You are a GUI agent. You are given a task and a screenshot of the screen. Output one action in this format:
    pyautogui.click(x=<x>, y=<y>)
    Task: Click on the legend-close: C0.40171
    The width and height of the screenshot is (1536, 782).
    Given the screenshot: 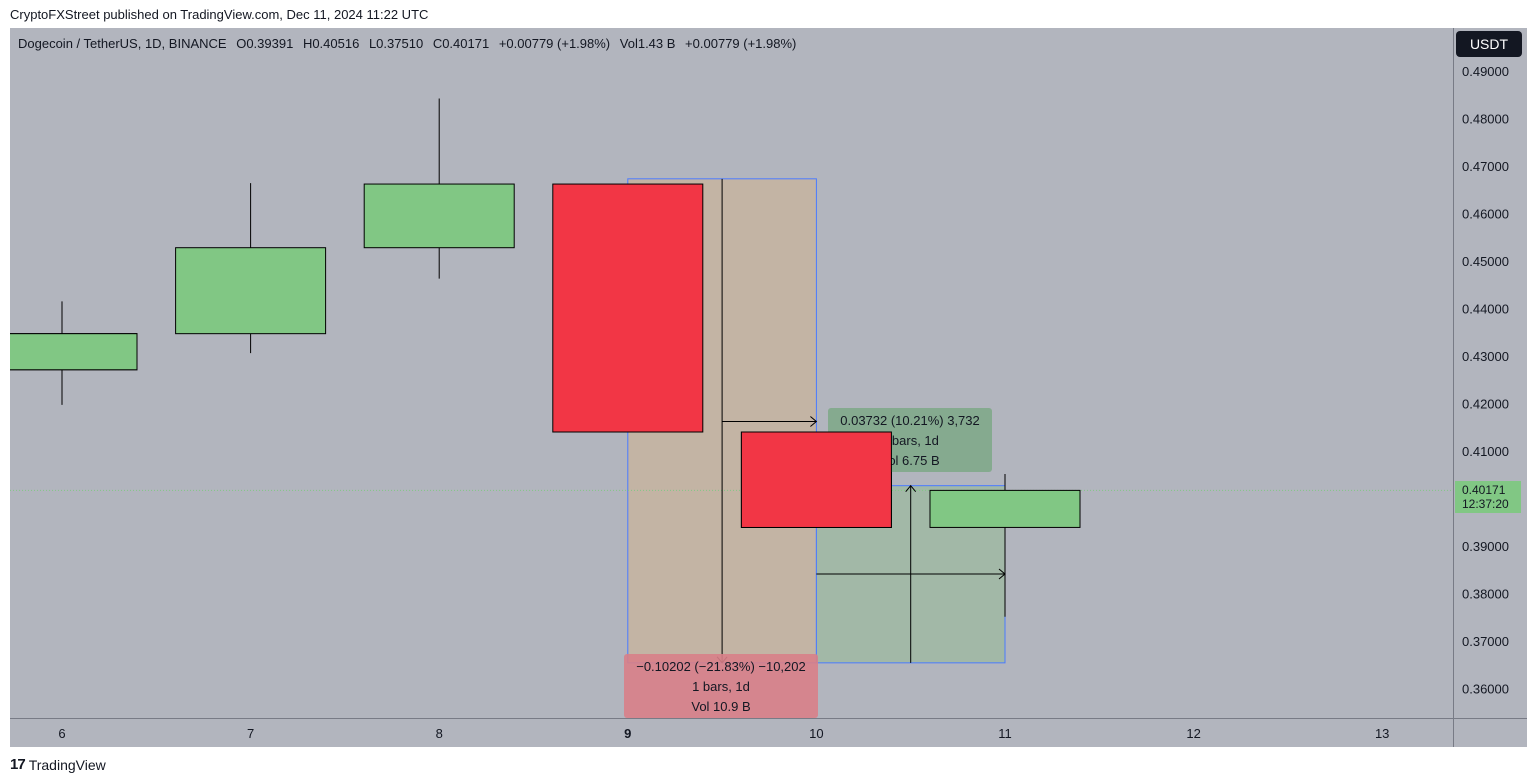 What is the action you would take?
    pyautogui.click(x=461, y=43)
    